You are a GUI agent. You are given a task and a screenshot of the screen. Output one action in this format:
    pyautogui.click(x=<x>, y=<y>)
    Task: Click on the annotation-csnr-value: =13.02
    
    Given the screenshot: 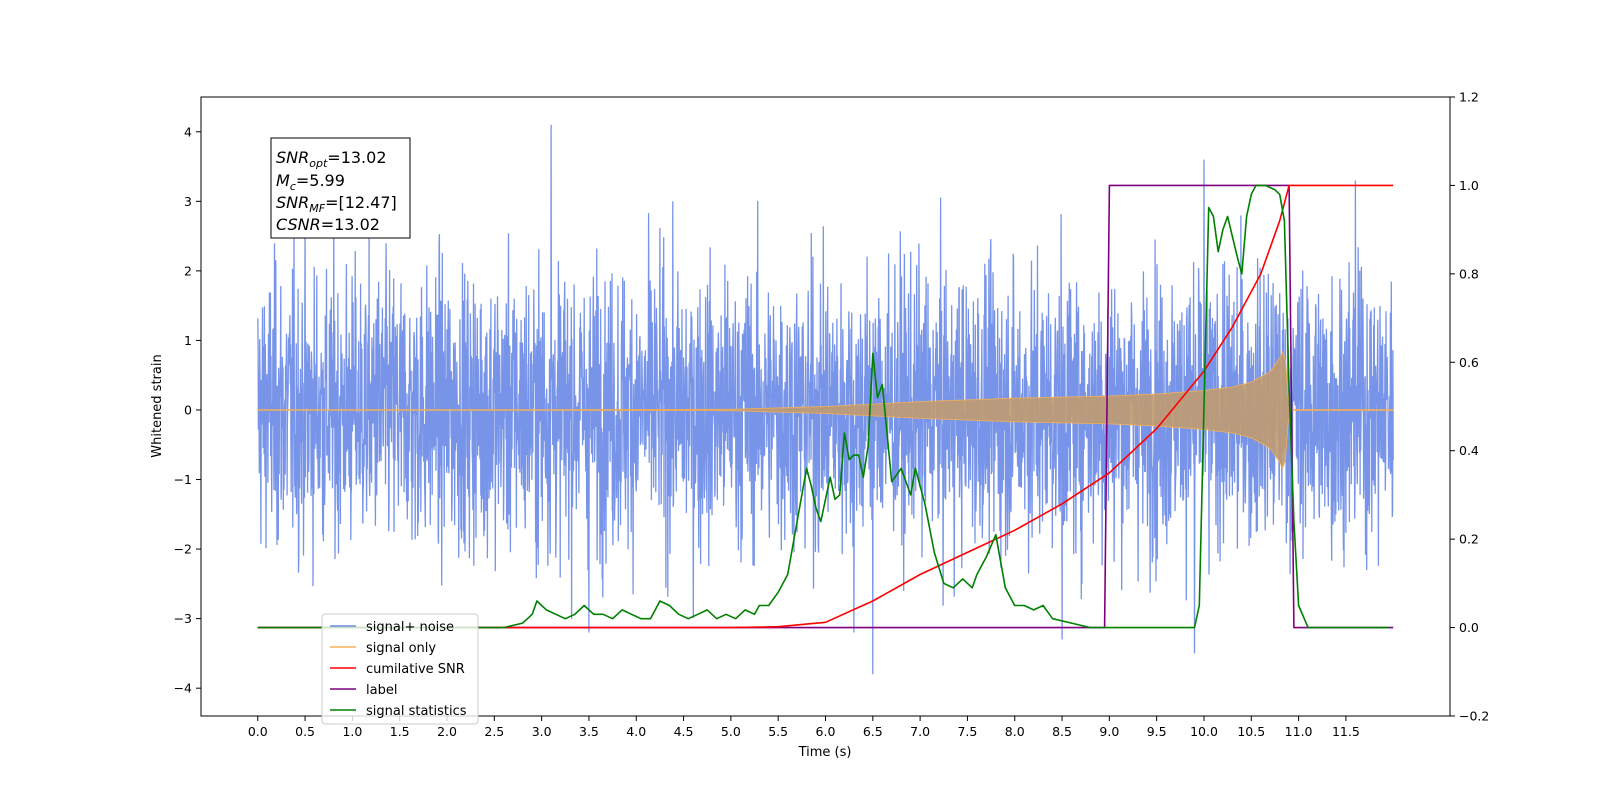 What is the action you would take?
    pyautogui.click(x=350, y=224)
    